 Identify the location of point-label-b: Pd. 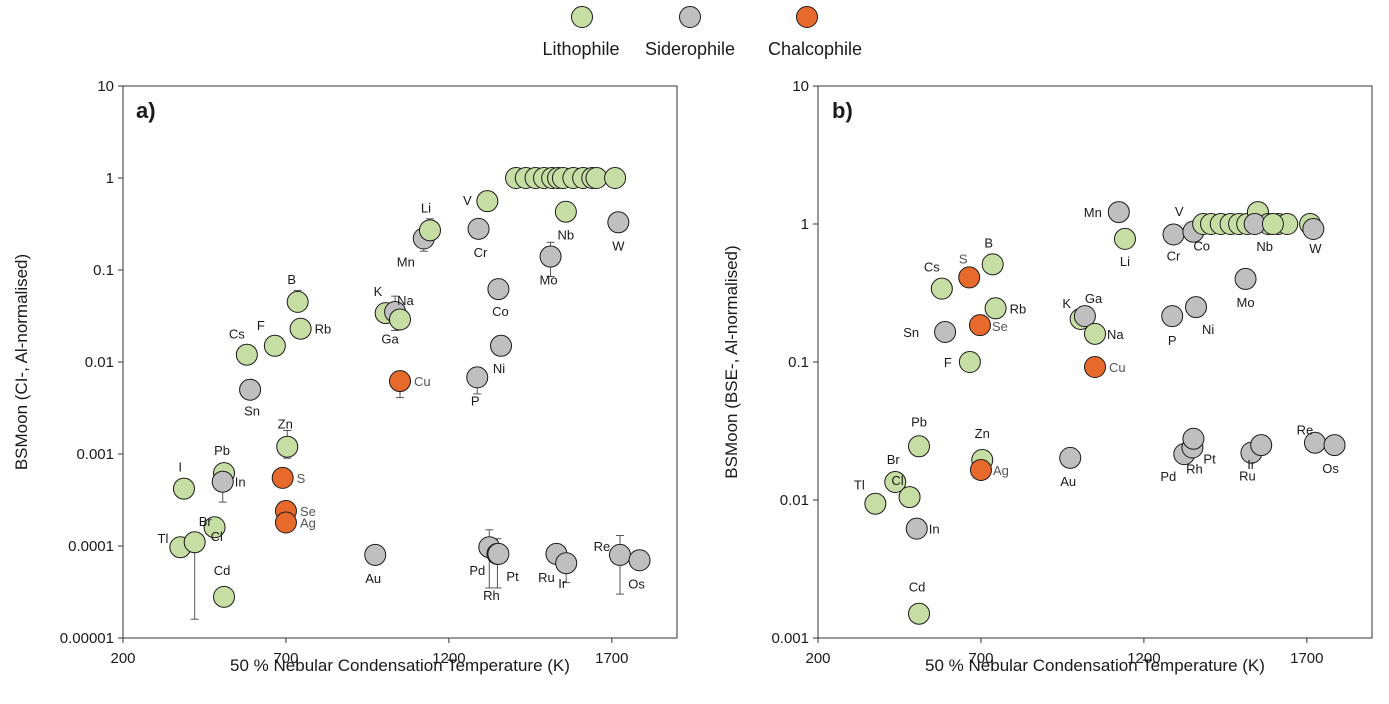
(1168, 476).